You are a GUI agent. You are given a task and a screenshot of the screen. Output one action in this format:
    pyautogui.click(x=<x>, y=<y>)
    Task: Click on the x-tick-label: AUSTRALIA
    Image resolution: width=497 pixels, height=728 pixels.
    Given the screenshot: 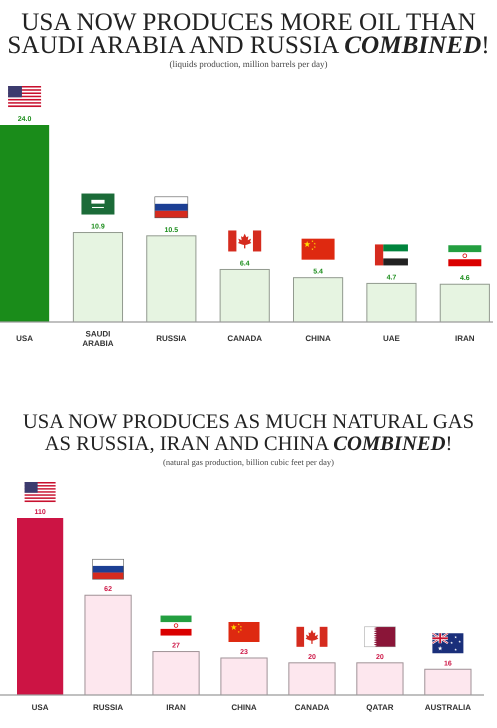 What is the action you would take?
    pyautogui.click(x=448, y=707)
    